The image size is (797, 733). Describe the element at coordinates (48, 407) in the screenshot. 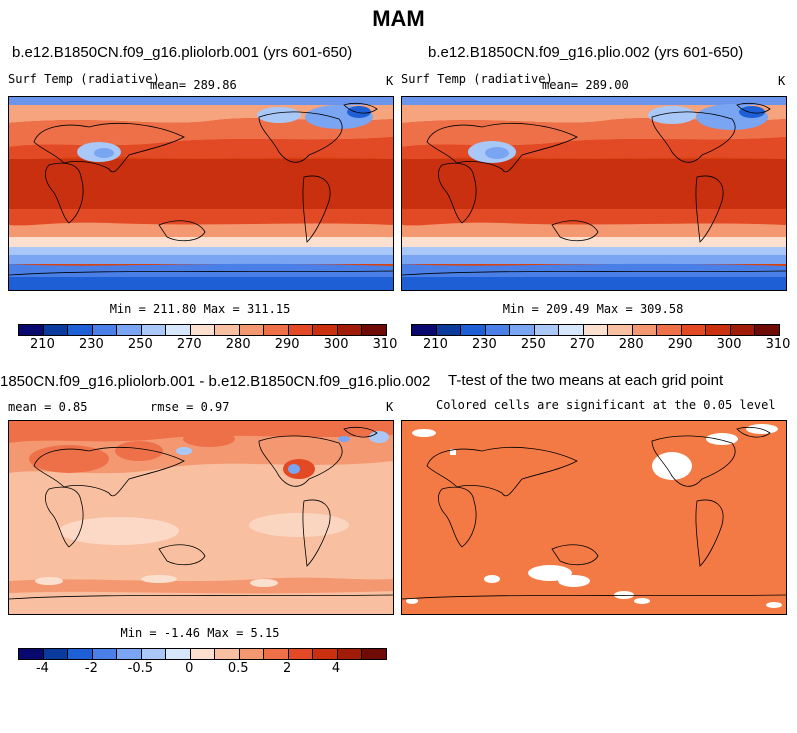

I see `panel3-mean: mean = 0.85` at that location.